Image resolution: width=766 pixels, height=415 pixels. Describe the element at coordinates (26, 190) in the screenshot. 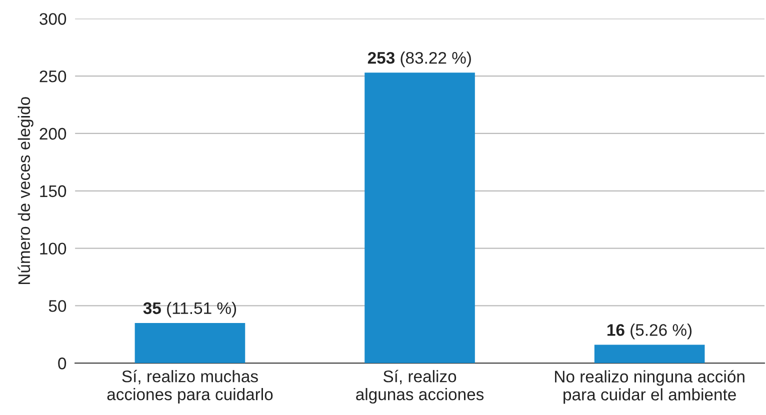

I see `y-axis-title: Número de veces elegido` at that location.